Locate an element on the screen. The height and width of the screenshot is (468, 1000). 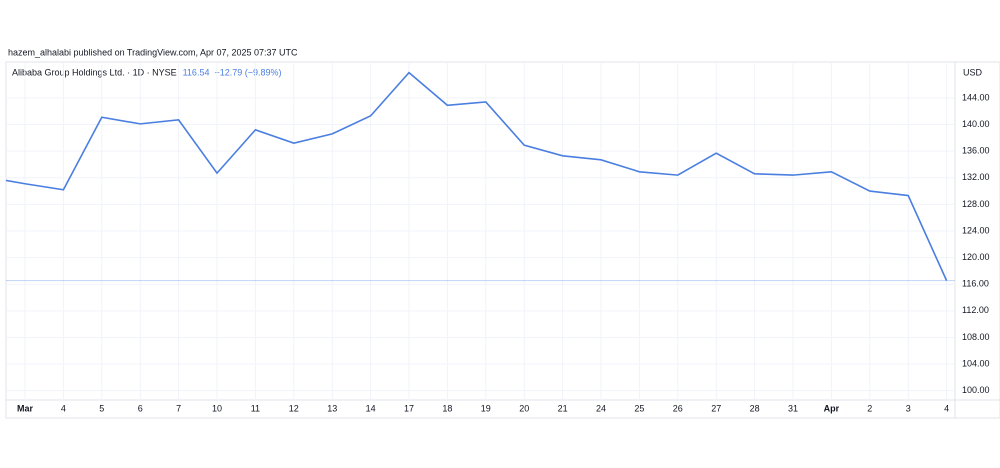
x-tick-label: 31 is located at coordinates (793, 408).